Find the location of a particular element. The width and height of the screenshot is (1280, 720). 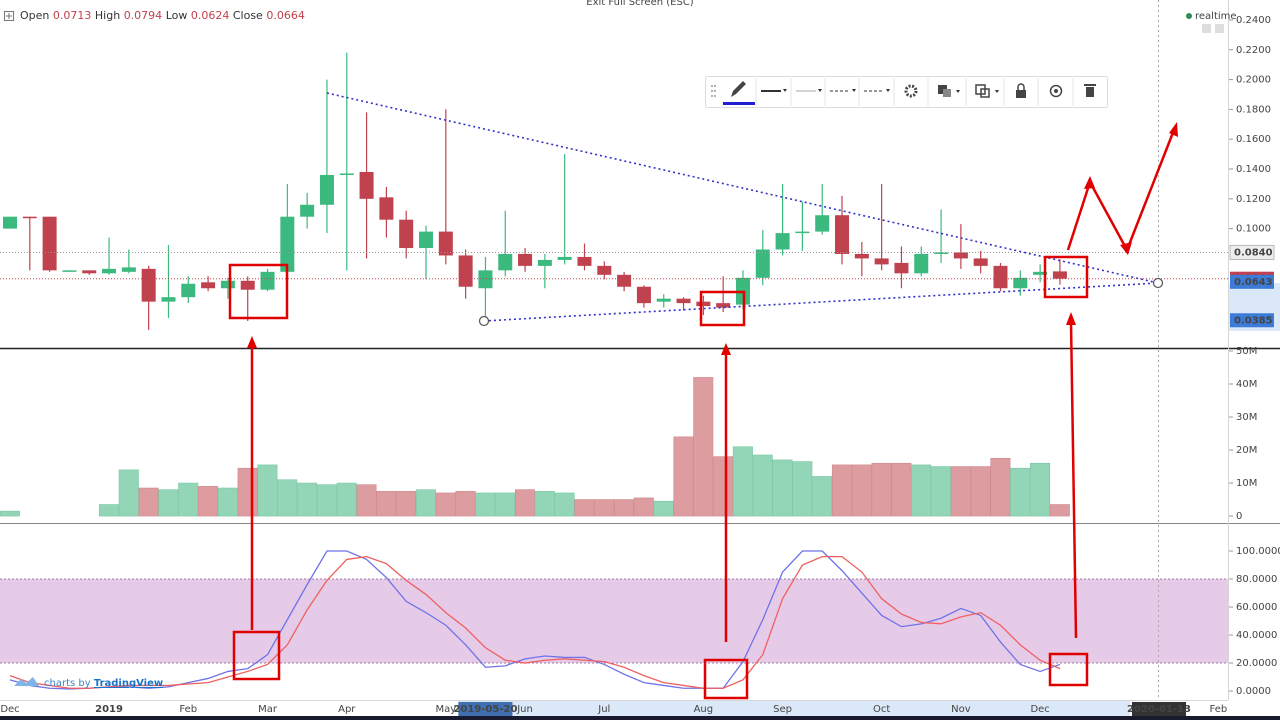

y-tick-label: 0 is located at coordinates (1239, 516).